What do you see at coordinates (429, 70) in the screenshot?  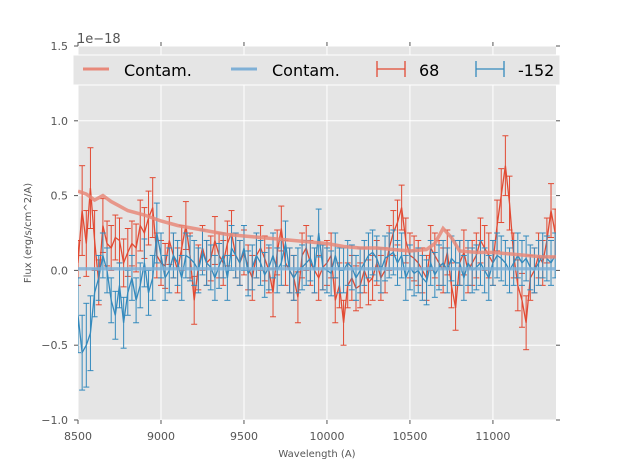 I see `legend-label-68: 68` at bounding box center [429, 70].